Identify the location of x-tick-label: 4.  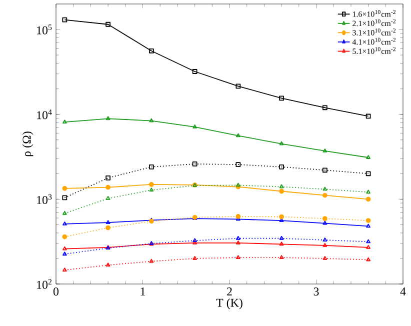
(403, 292).